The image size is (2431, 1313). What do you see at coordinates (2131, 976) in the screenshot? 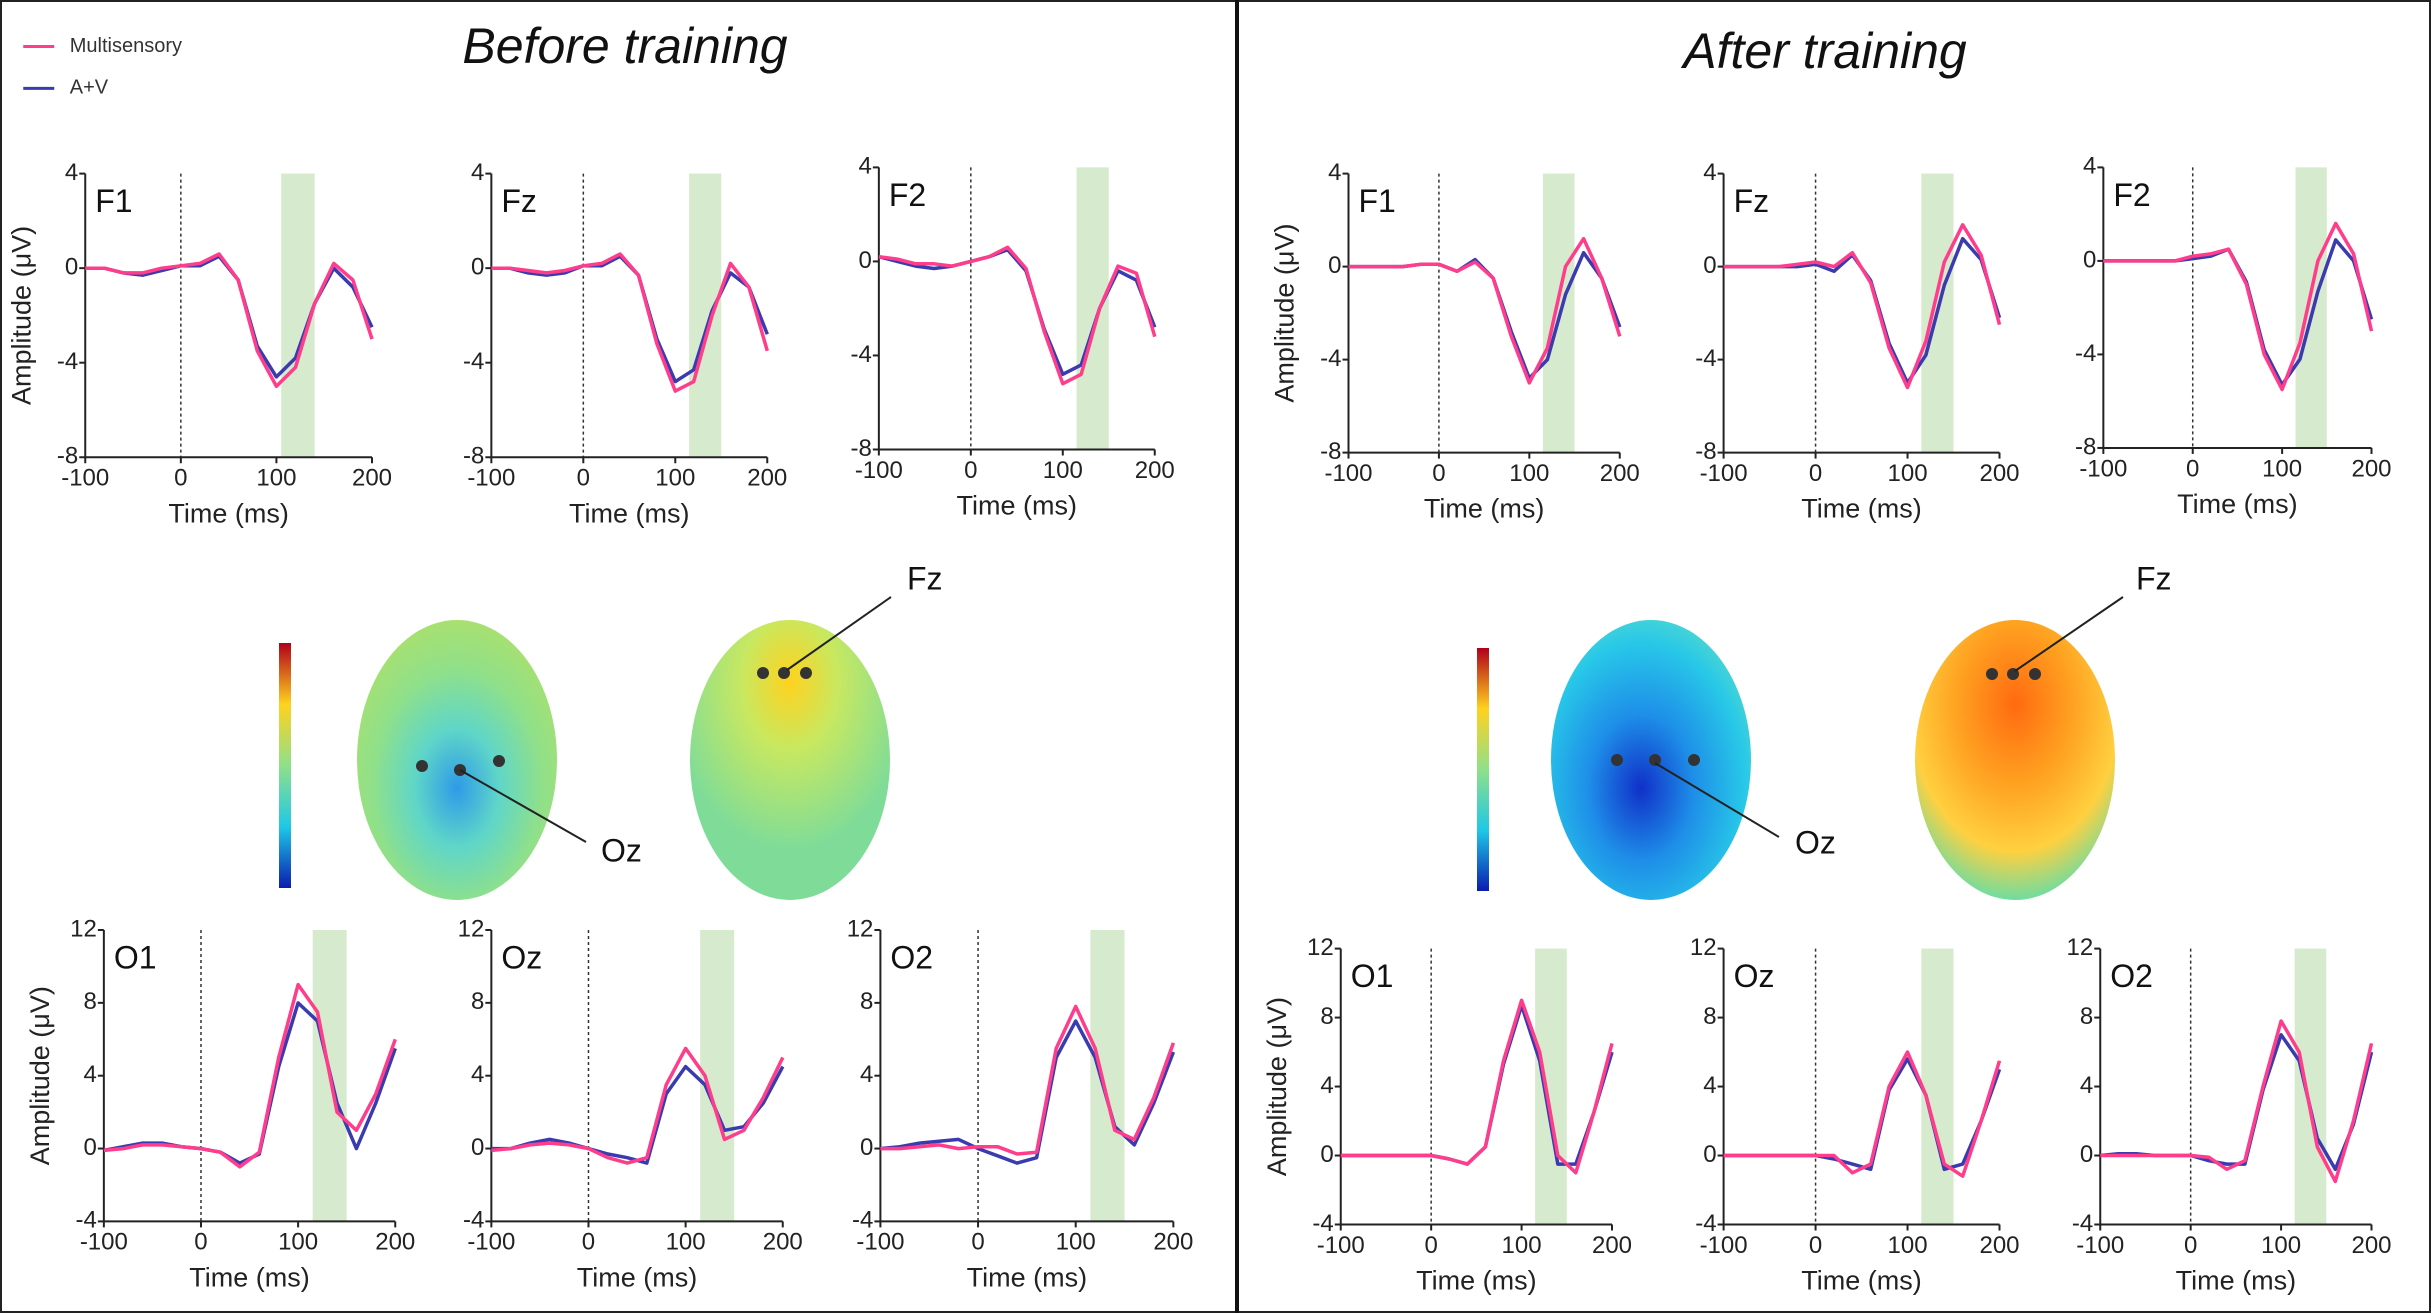
I see `chart-title: O2` at bounding box center [2131, 976].